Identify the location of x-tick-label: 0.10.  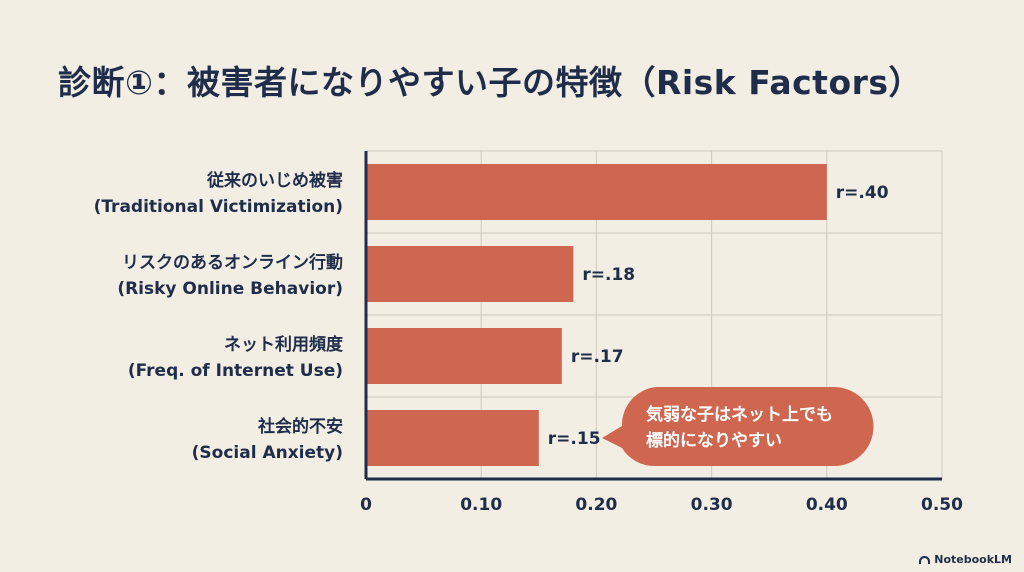
(481, 505).